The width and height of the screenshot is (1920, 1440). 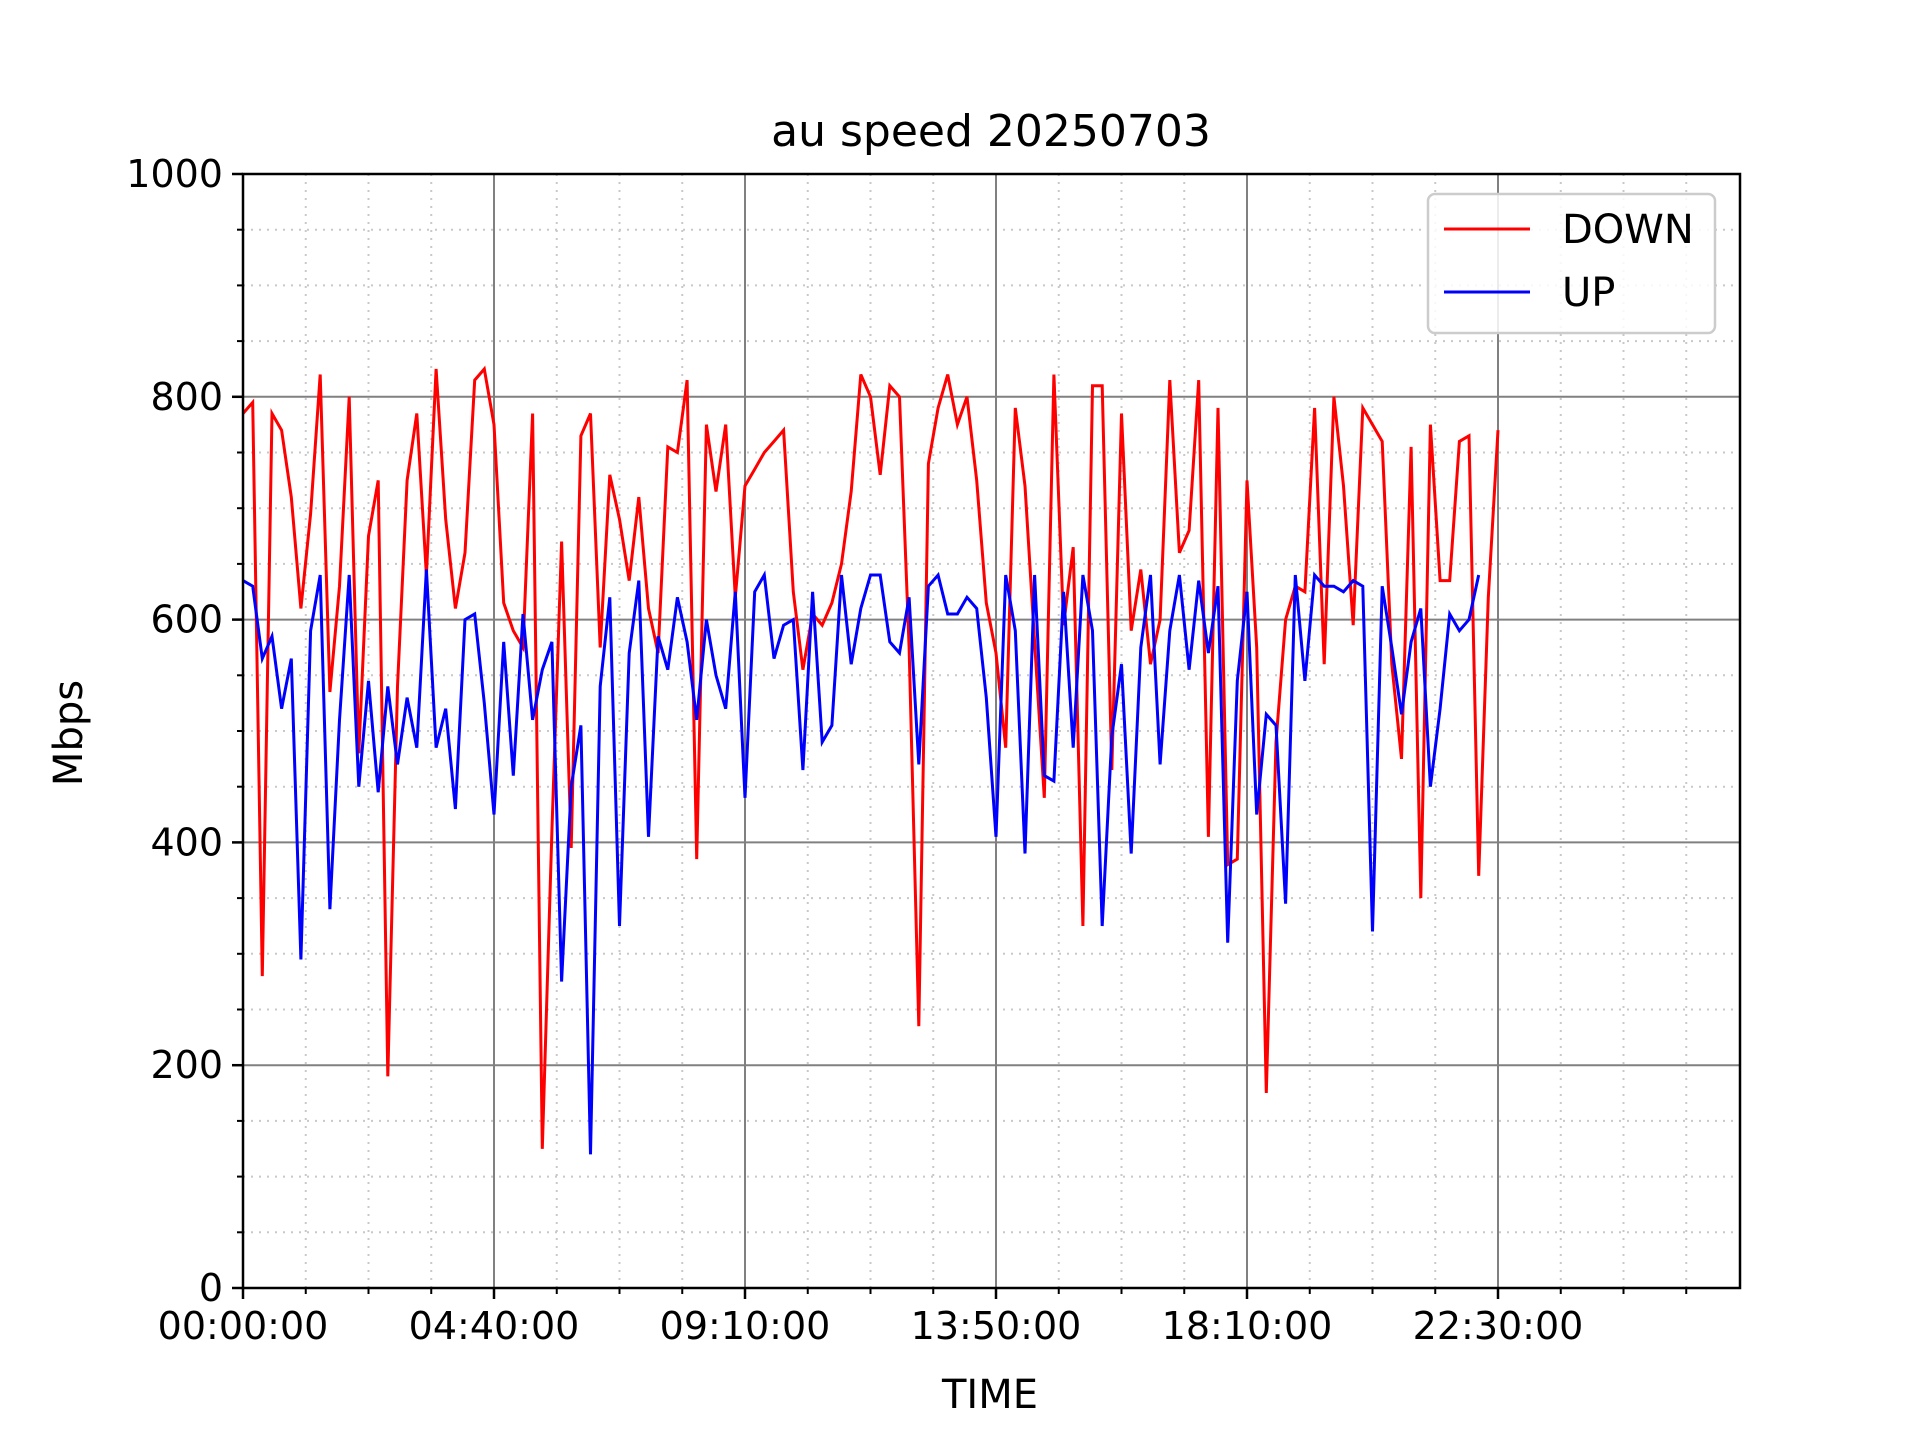 I want to click on legend: DOWN UP, so click(x=1571, y=263).